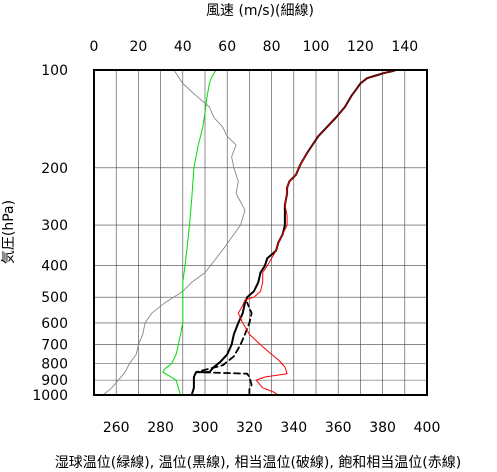 This screenshot has width=497, height=472. What do you see at coordinates (50, 396) in the screenshot?
I see `y-tick-label: 1000` at bounding box center [50, 396].